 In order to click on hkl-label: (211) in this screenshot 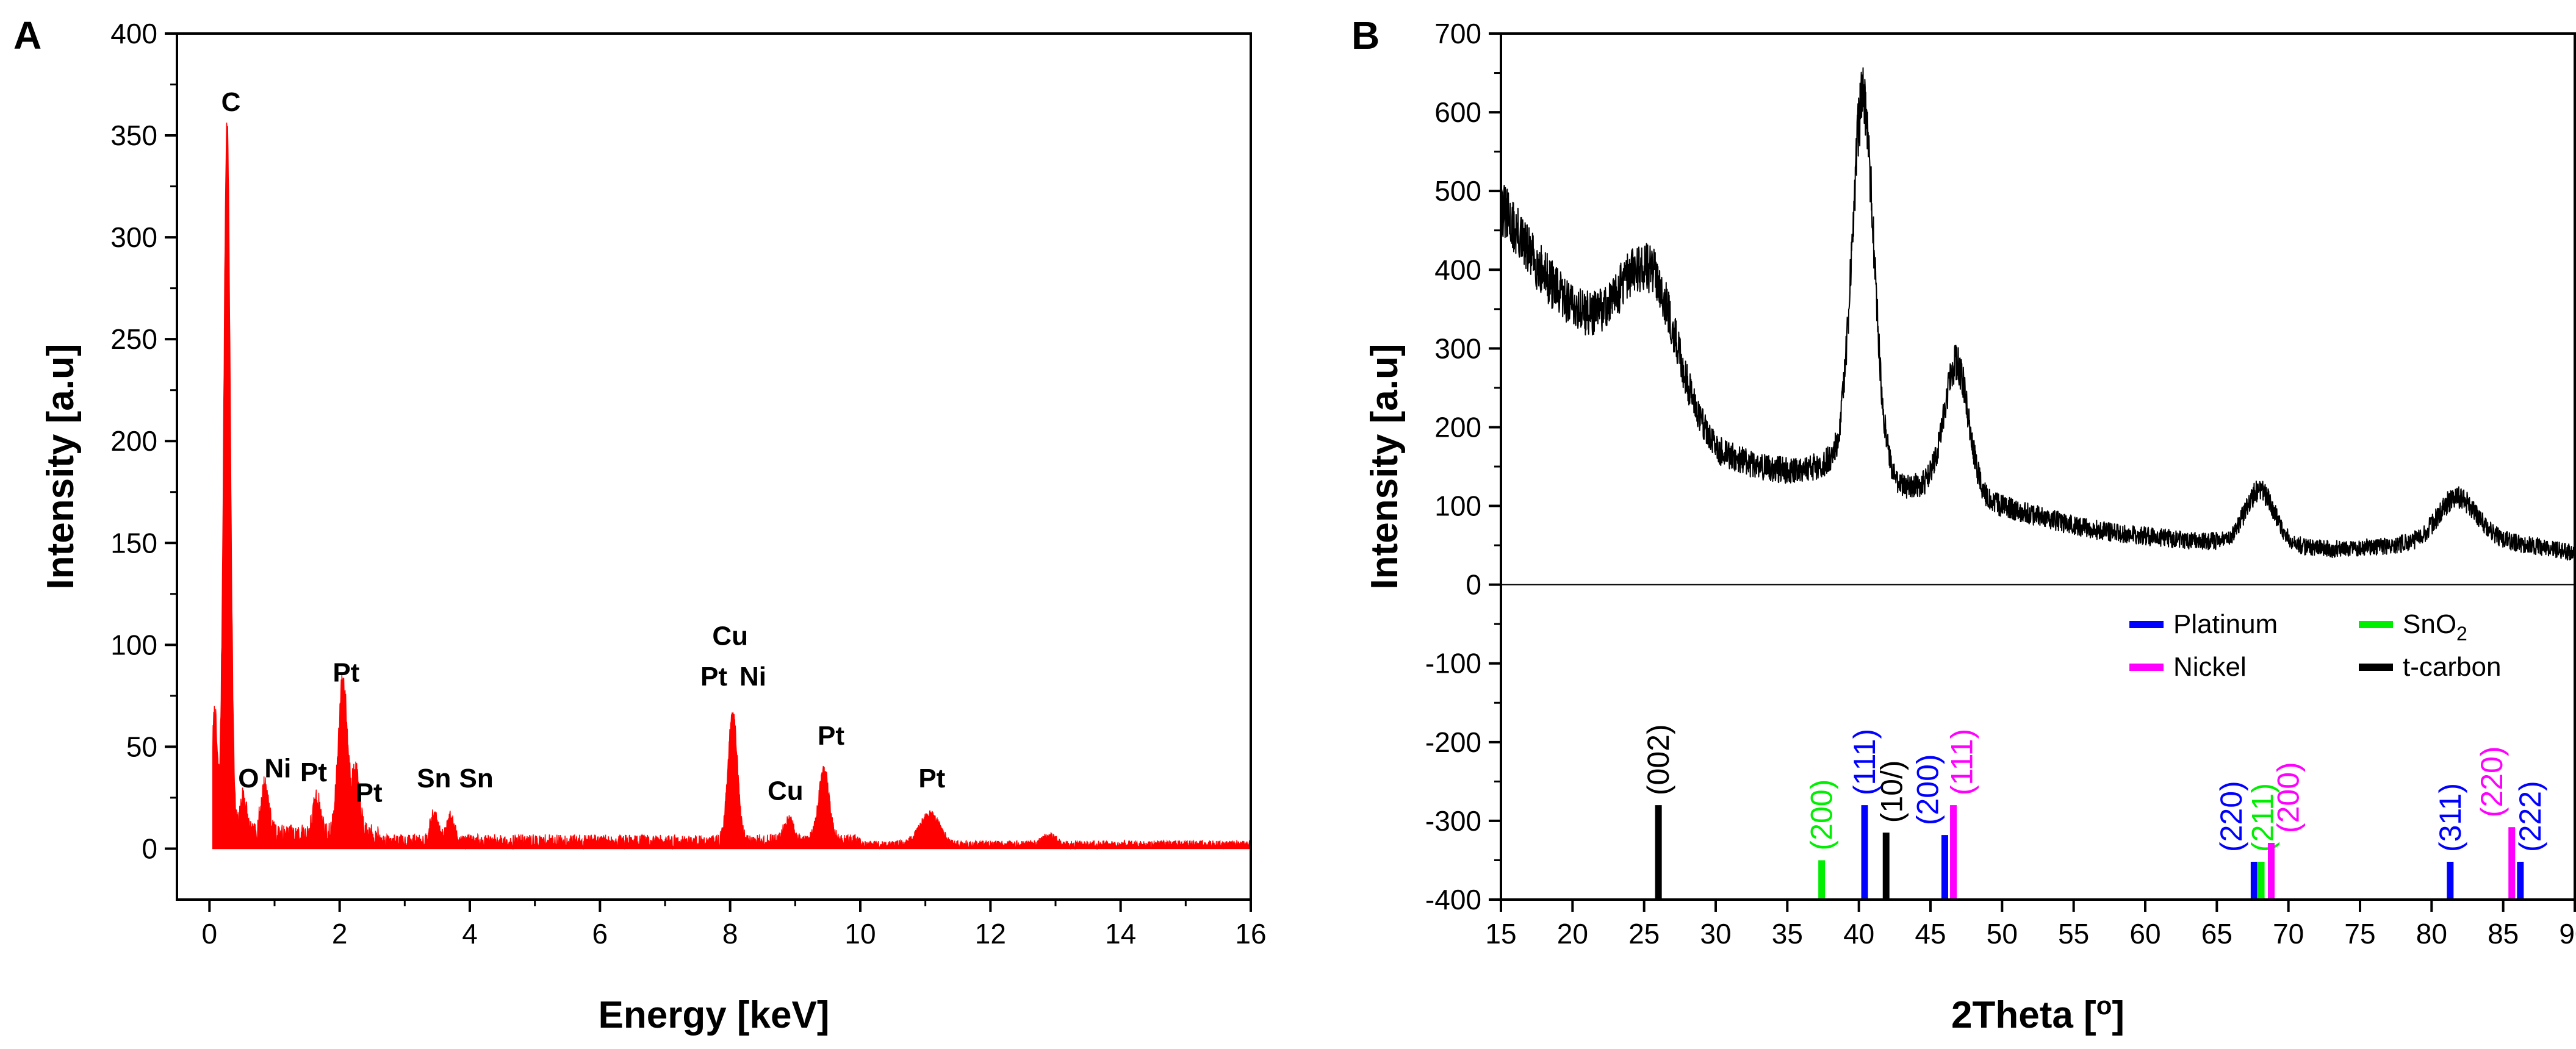, I will do `click(2262, 817)`.